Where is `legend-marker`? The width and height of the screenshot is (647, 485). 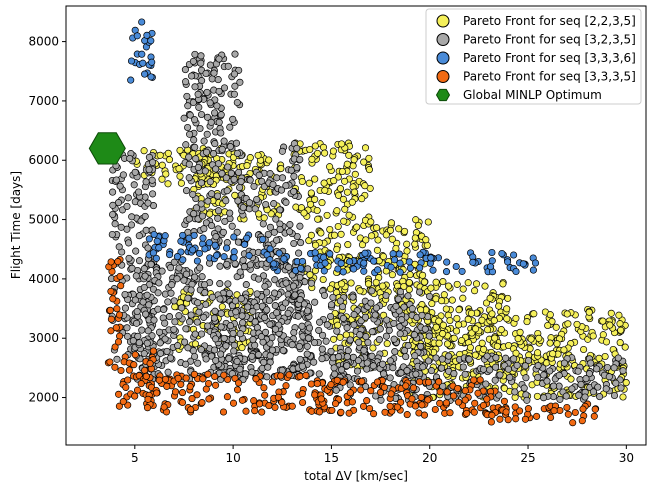 legend-marker is located at coordinates (443, 76).